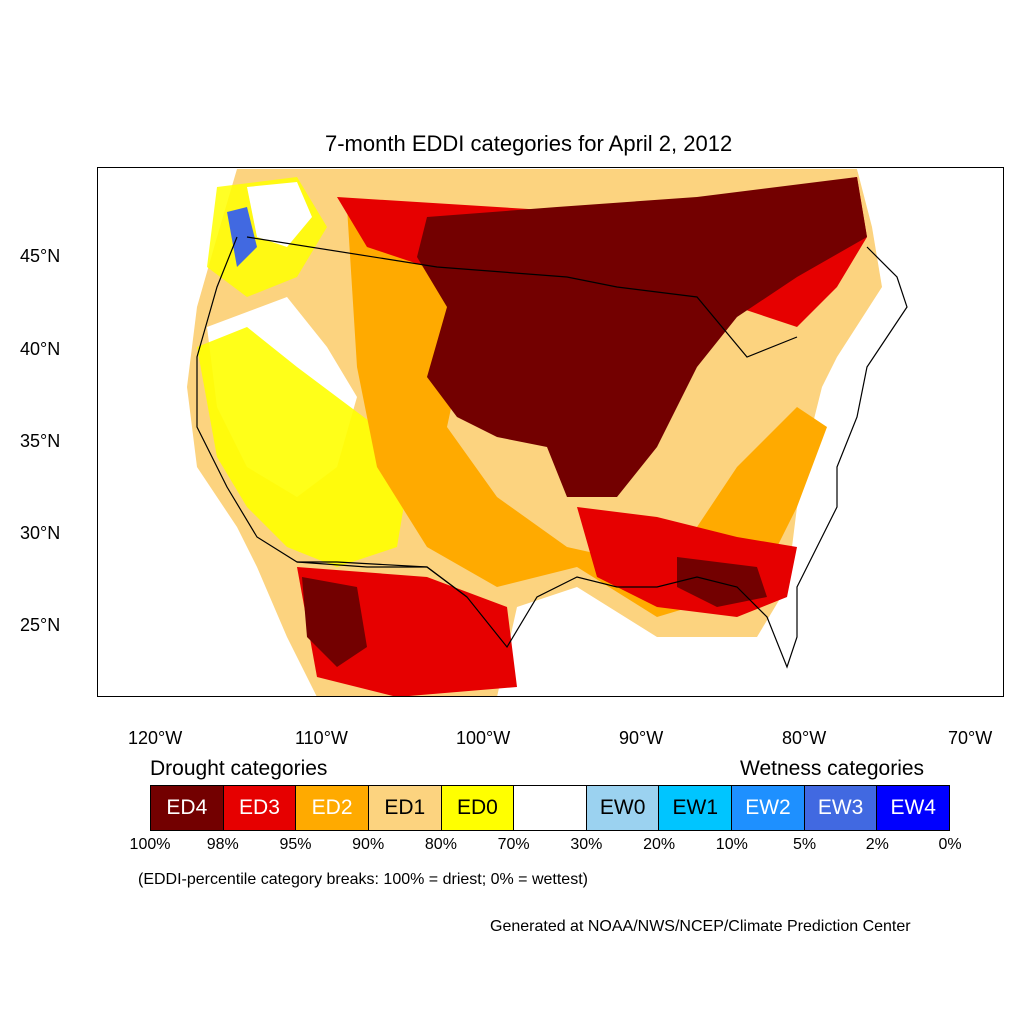 The height and width of the screenshot is (1024, 1024). Describe the element at coordinates (659, 844) in the screenshot. I see `legend-break-label: 20%` at that location.